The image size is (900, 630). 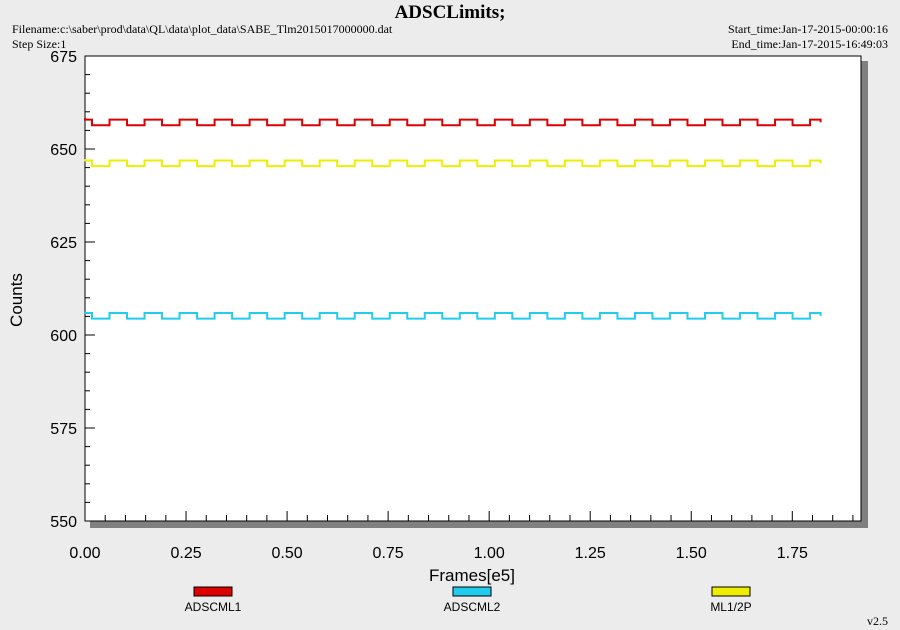 What do you see at coordinates (450, 12) in the screenshot?
I see `chart-title: ADSCLimits;` at bounding box center [450, 12].